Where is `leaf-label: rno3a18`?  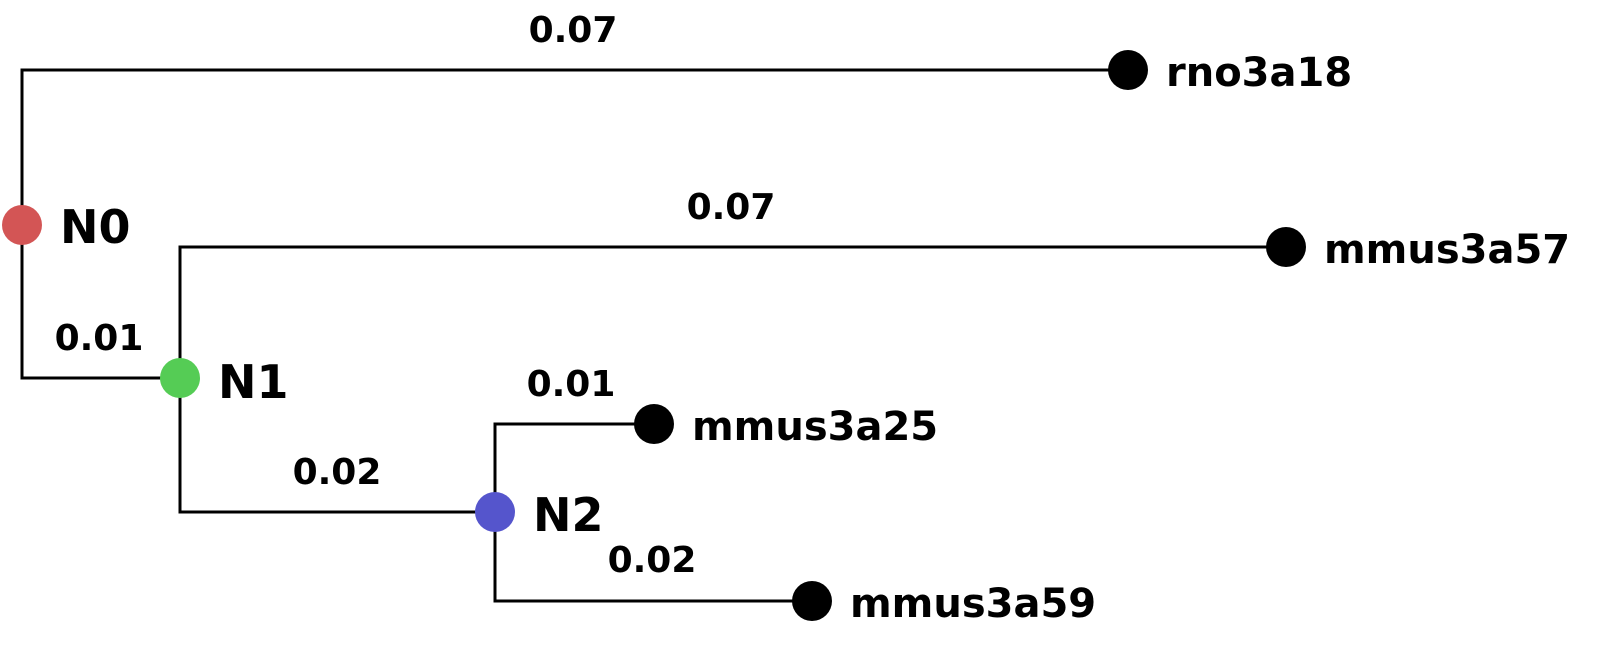 leaf-label: rno3a18 is located at coordinates (1259, 73).